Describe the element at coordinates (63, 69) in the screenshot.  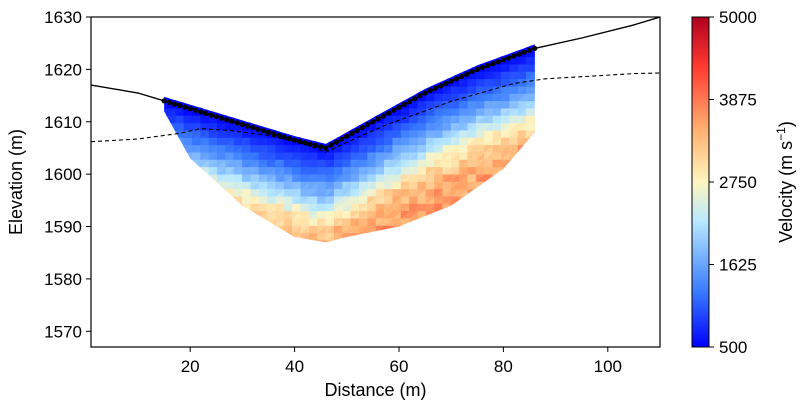
I see `y-tick-label: 1620` at that location.